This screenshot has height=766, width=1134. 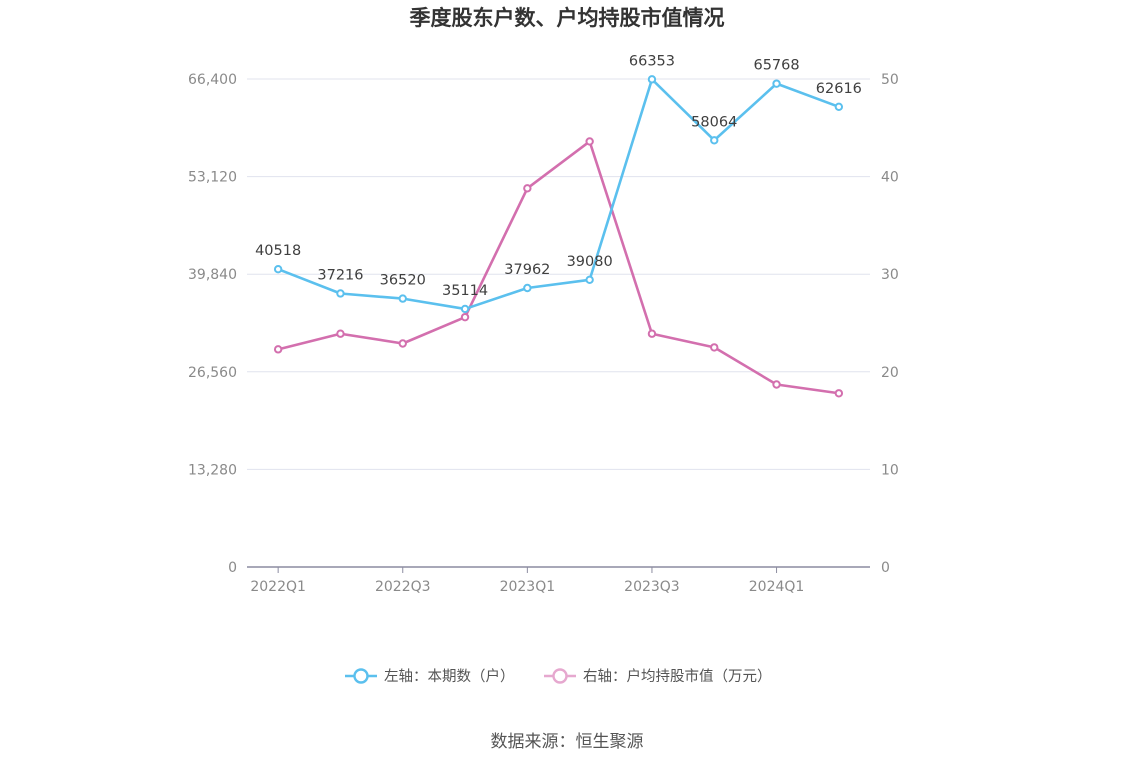 What do you see at coordinates (403, 281) in the screenshot?
I see `data-label: 36520` at bounding box center [403, 281].